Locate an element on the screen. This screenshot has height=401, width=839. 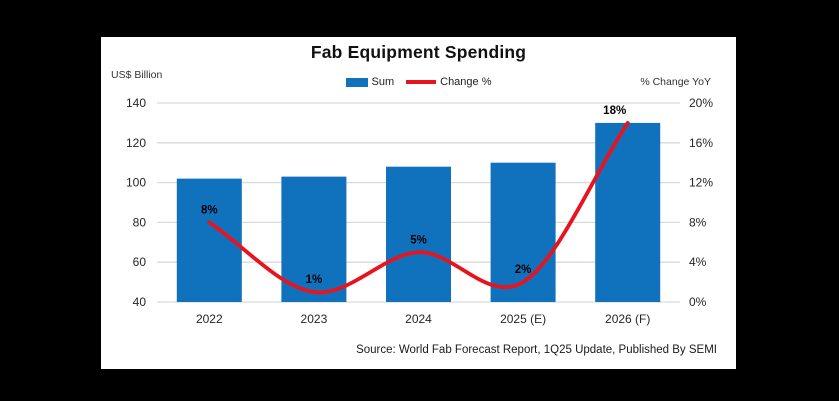
left-axis-tick: 80 is located at coordinates (140, 222).